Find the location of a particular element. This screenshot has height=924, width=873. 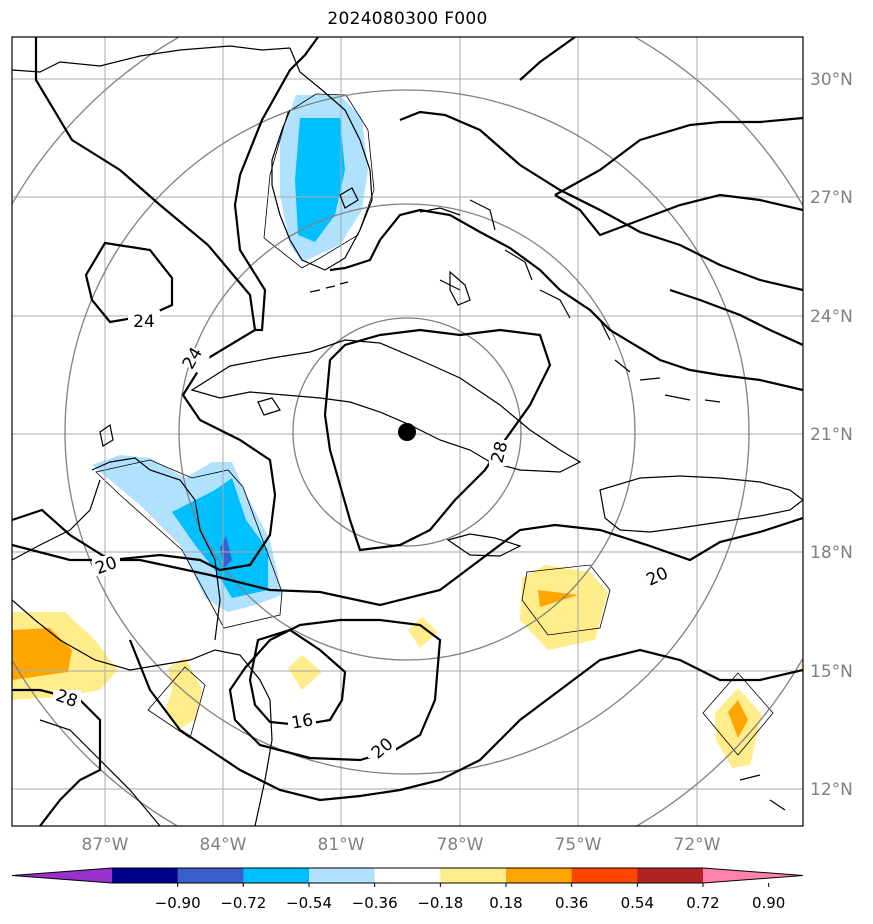

colorbar-tick-label: 0.72 is located at coordinates (702, 903).